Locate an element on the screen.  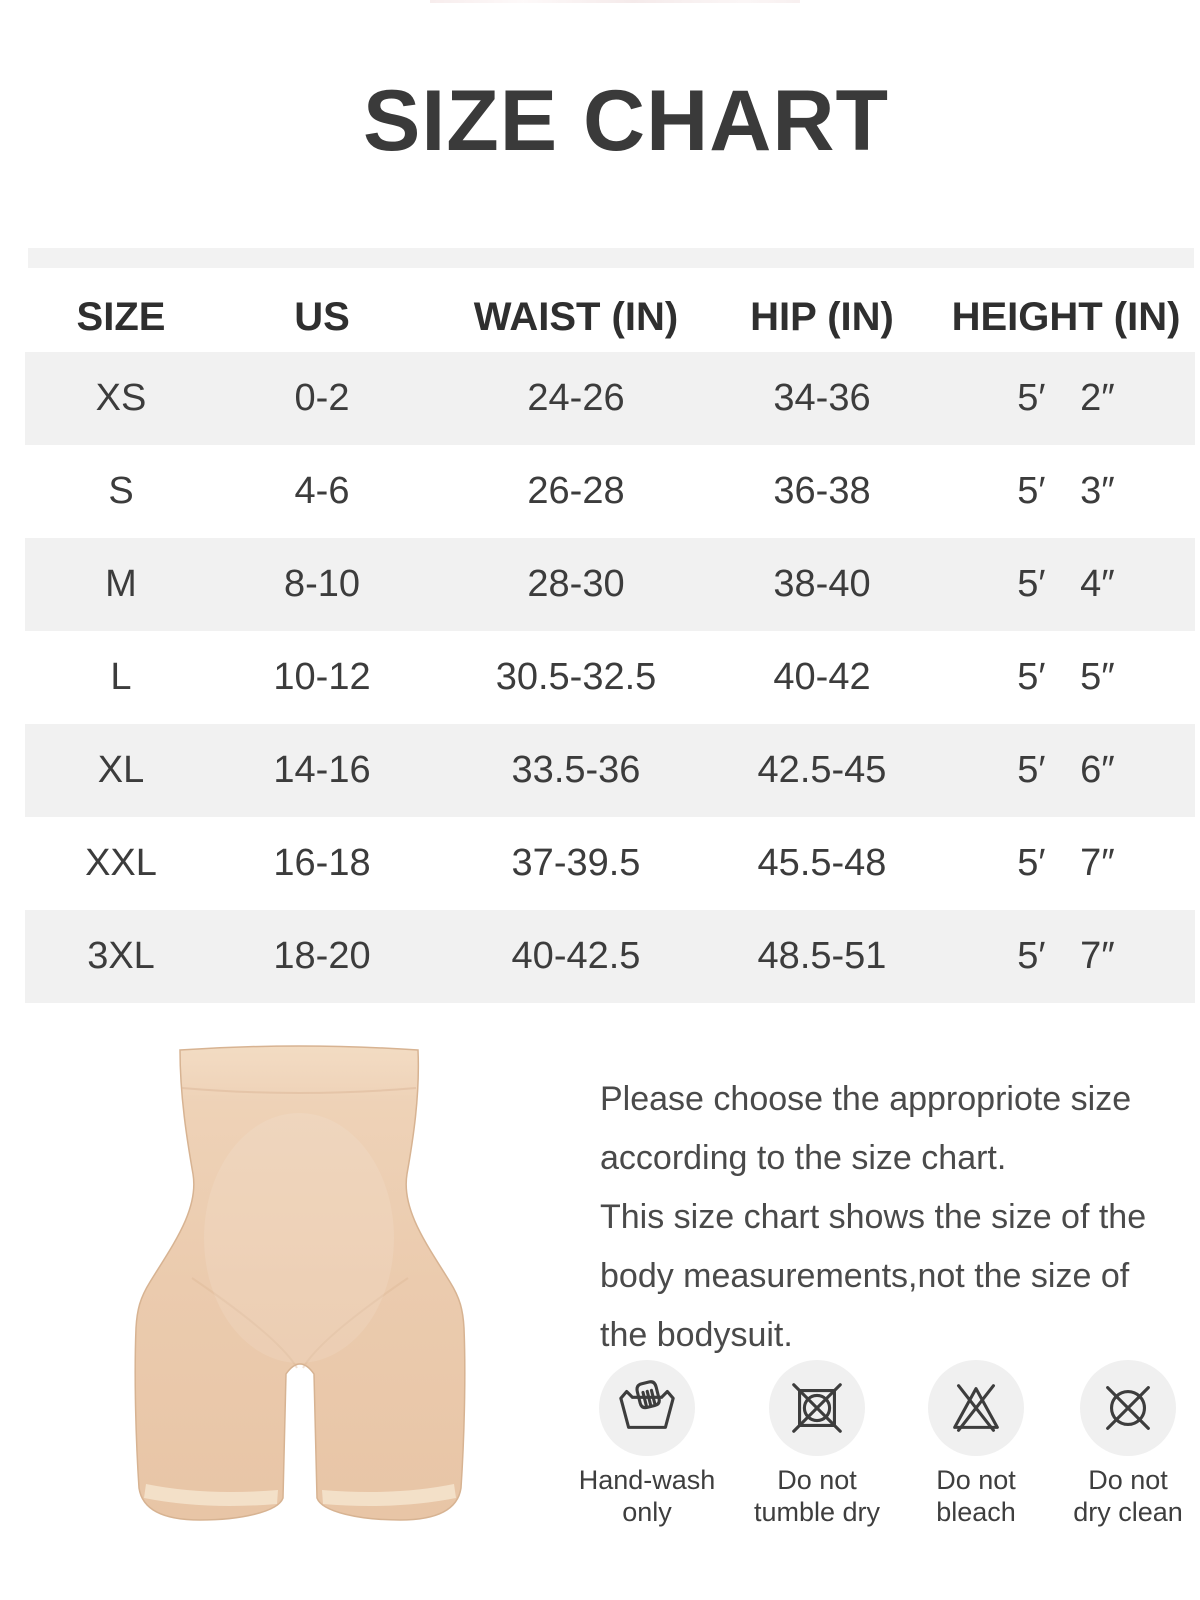
us-value: 10-12 is located at coordinates (322, 677).